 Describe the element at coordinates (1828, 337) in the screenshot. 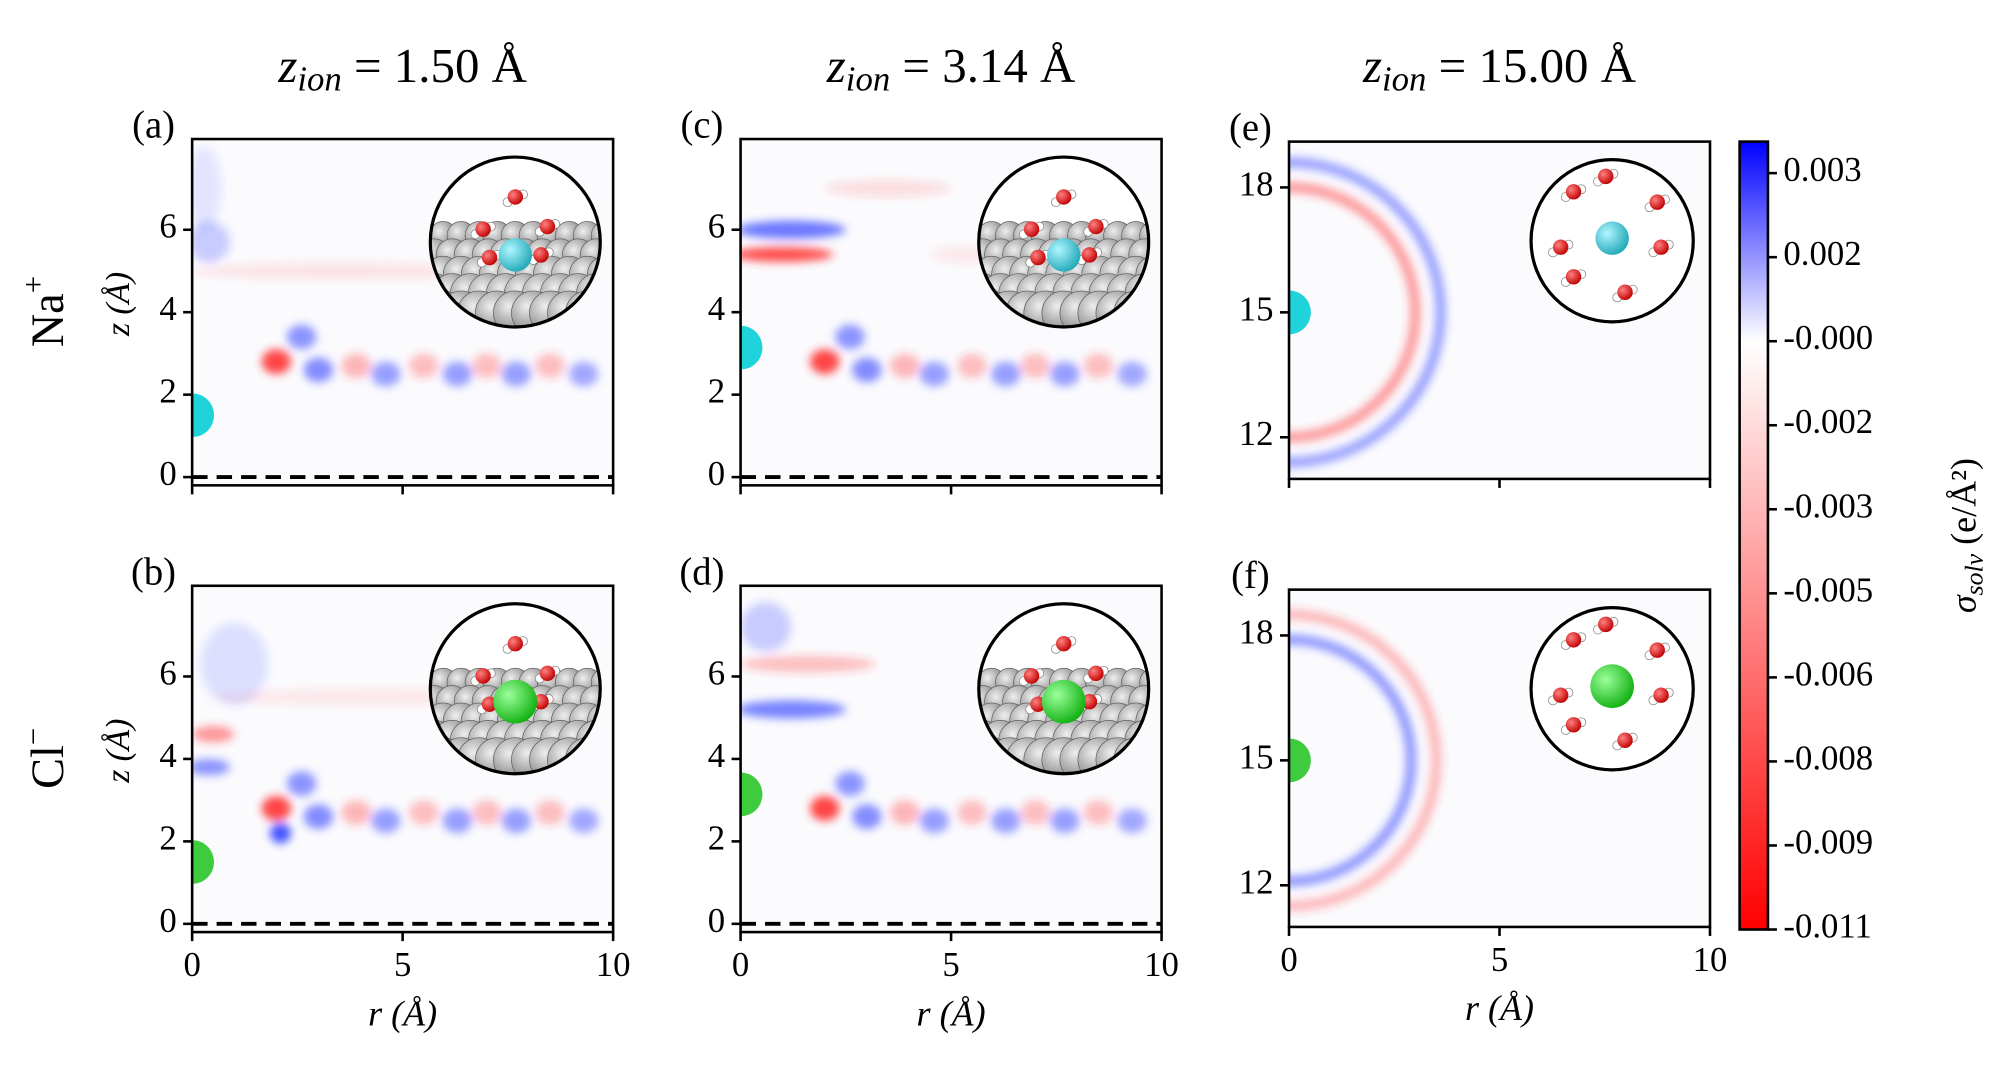

I see `colorbar-tick-label: -0.000` at that location.